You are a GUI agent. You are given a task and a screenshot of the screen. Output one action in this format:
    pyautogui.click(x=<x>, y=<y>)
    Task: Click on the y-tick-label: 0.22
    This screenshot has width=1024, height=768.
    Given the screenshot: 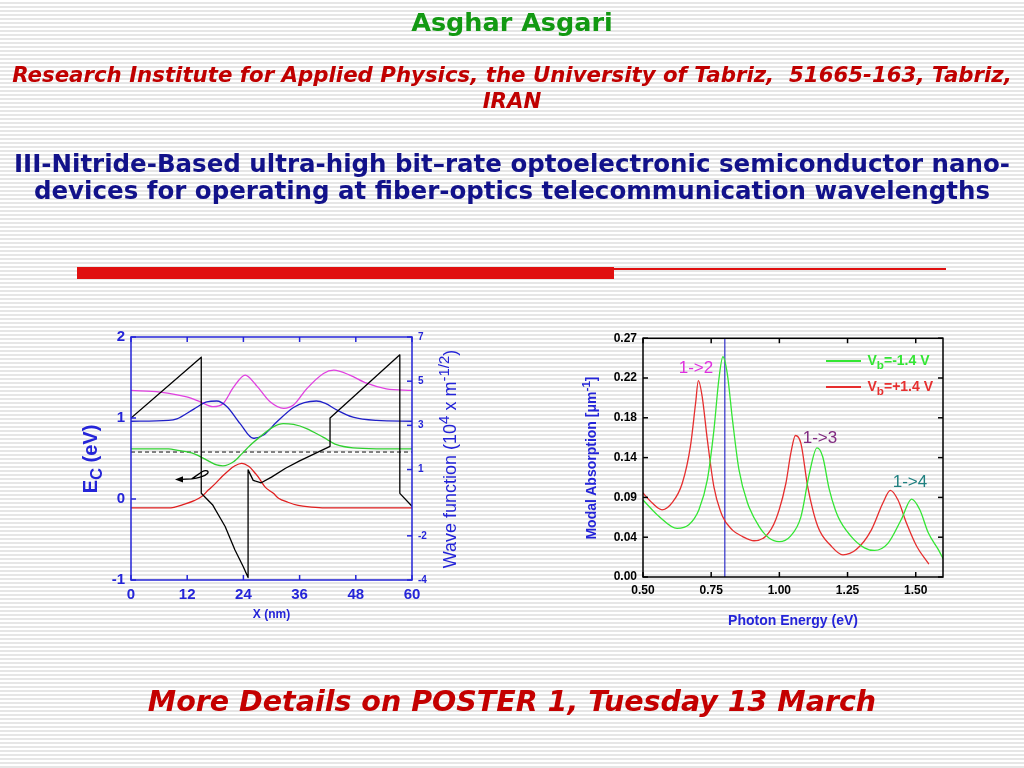 What is the action you would take?
    pyautogui.click(x=625, y=377)
    